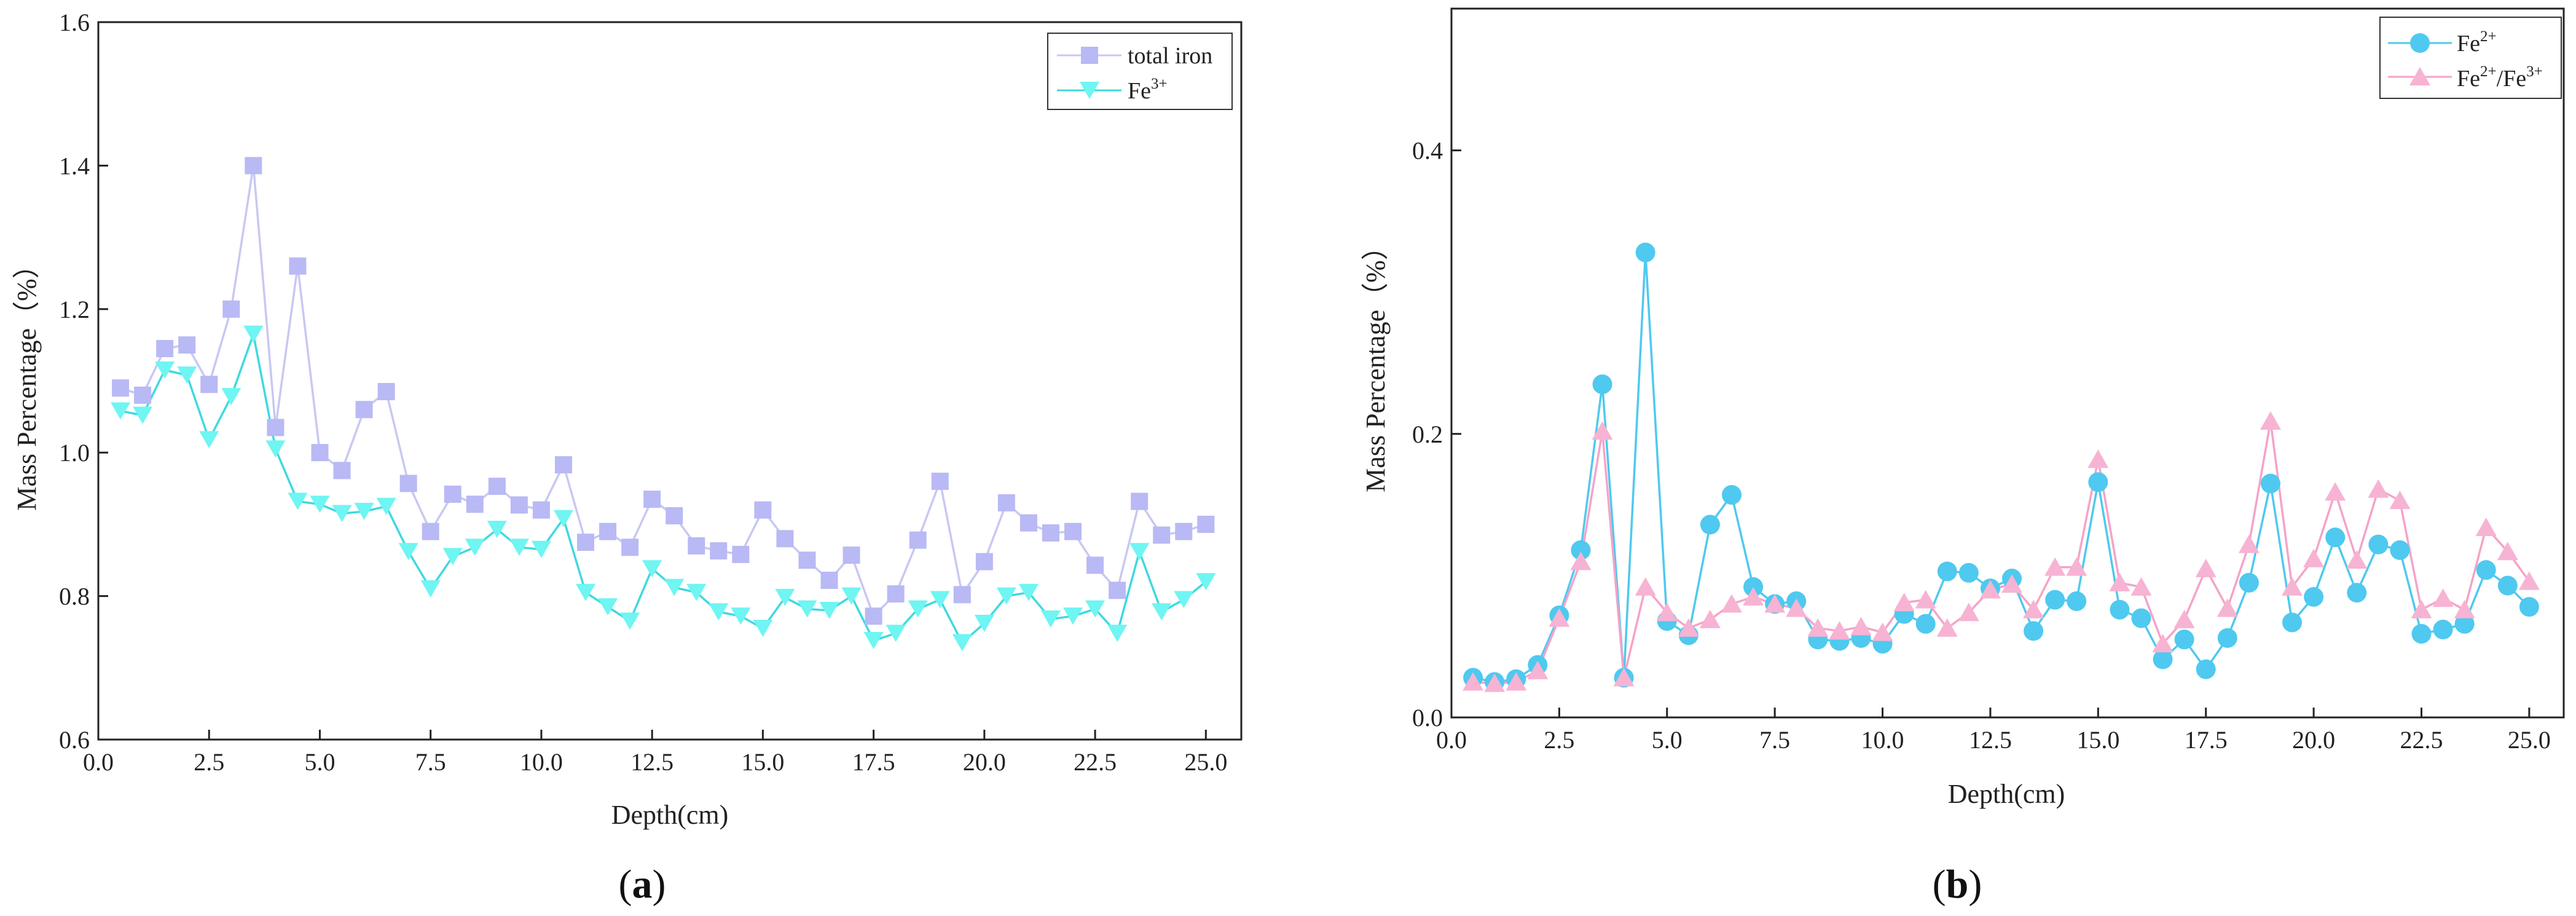 The image size is (2576, 916). Describe the element at coordinates (873, 762) in the screenshot. I see `x-tick-label-a: 17.5` at that location.